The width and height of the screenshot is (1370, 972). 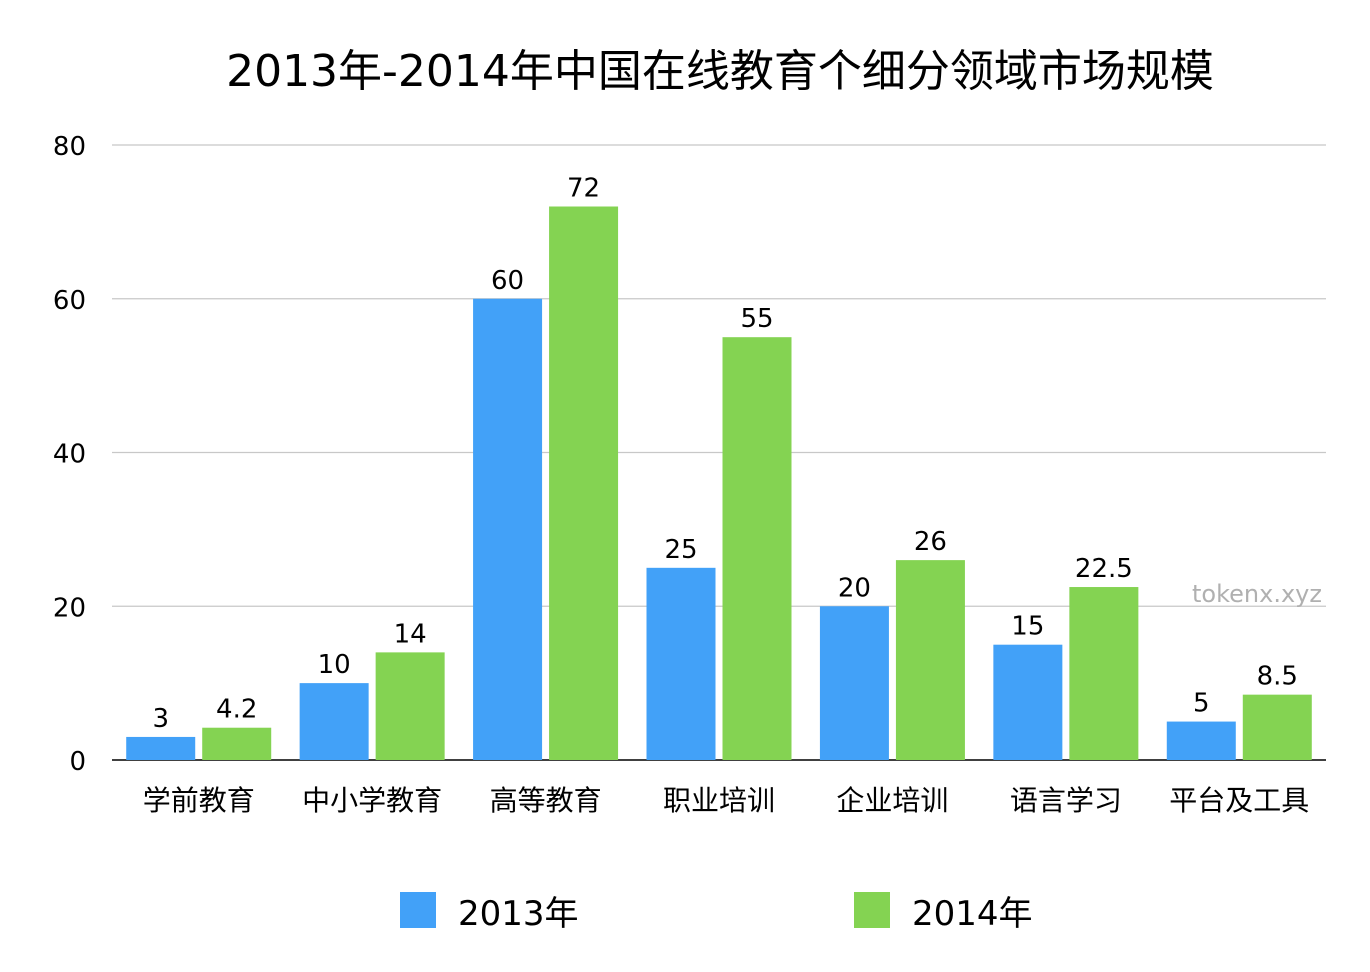 I want to click on data-label: 55, so click(x=756, y=319).